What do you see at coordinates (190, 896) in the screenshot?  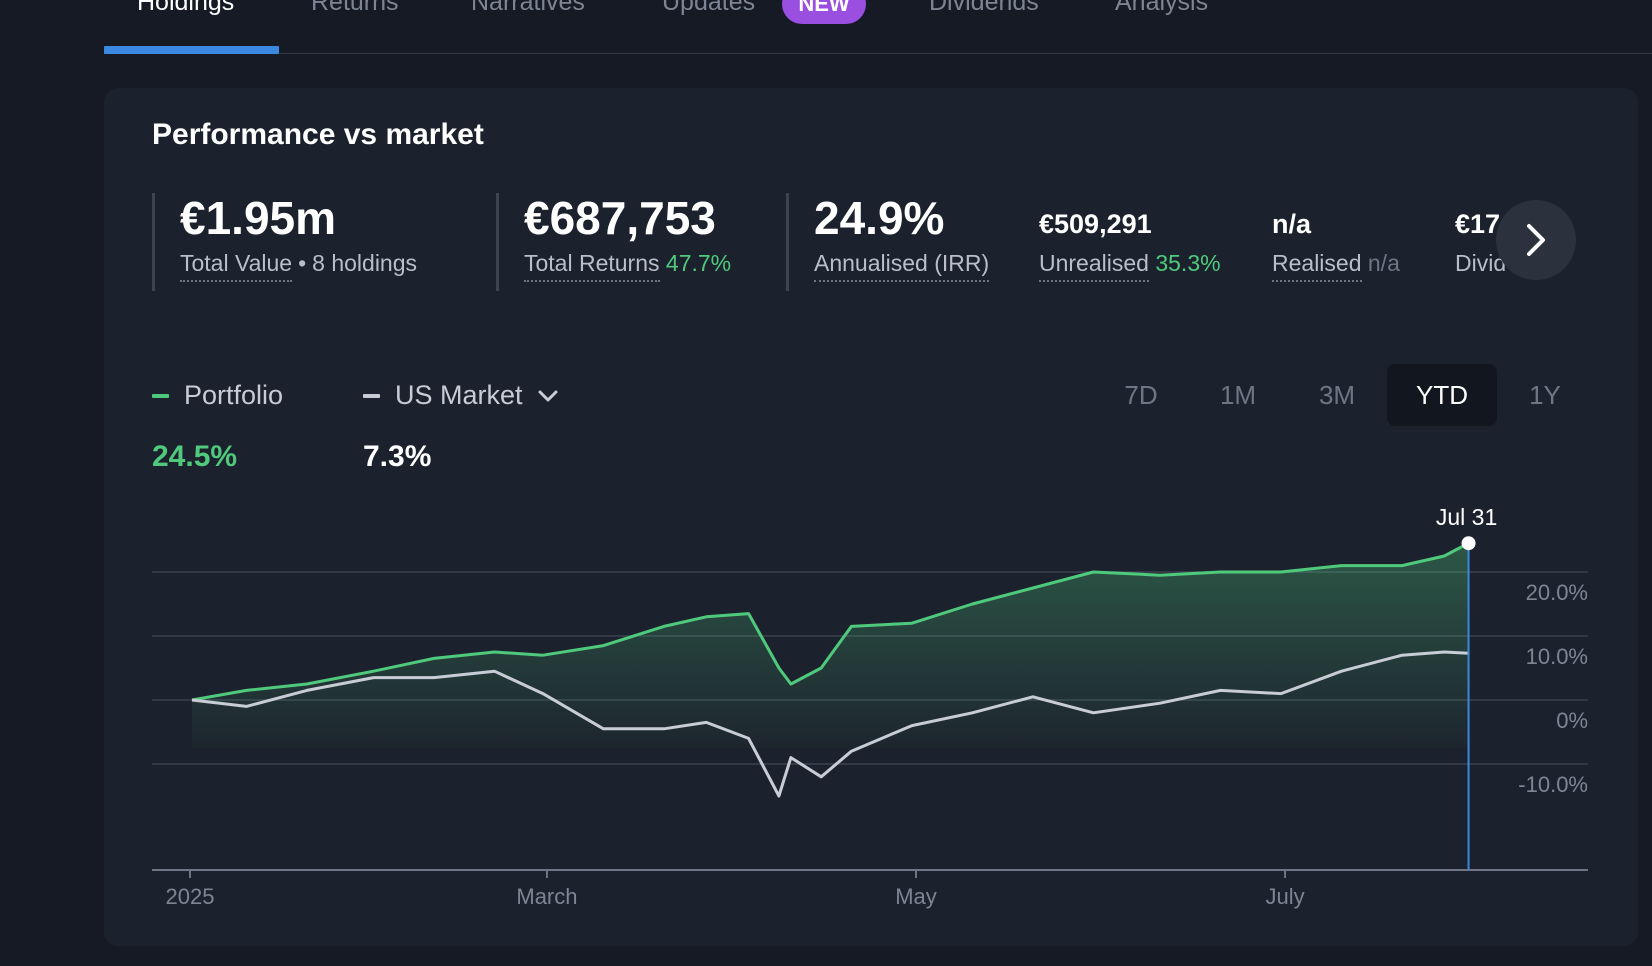 I see `x-tick-label: 2025` at bounding box center [190, 896].